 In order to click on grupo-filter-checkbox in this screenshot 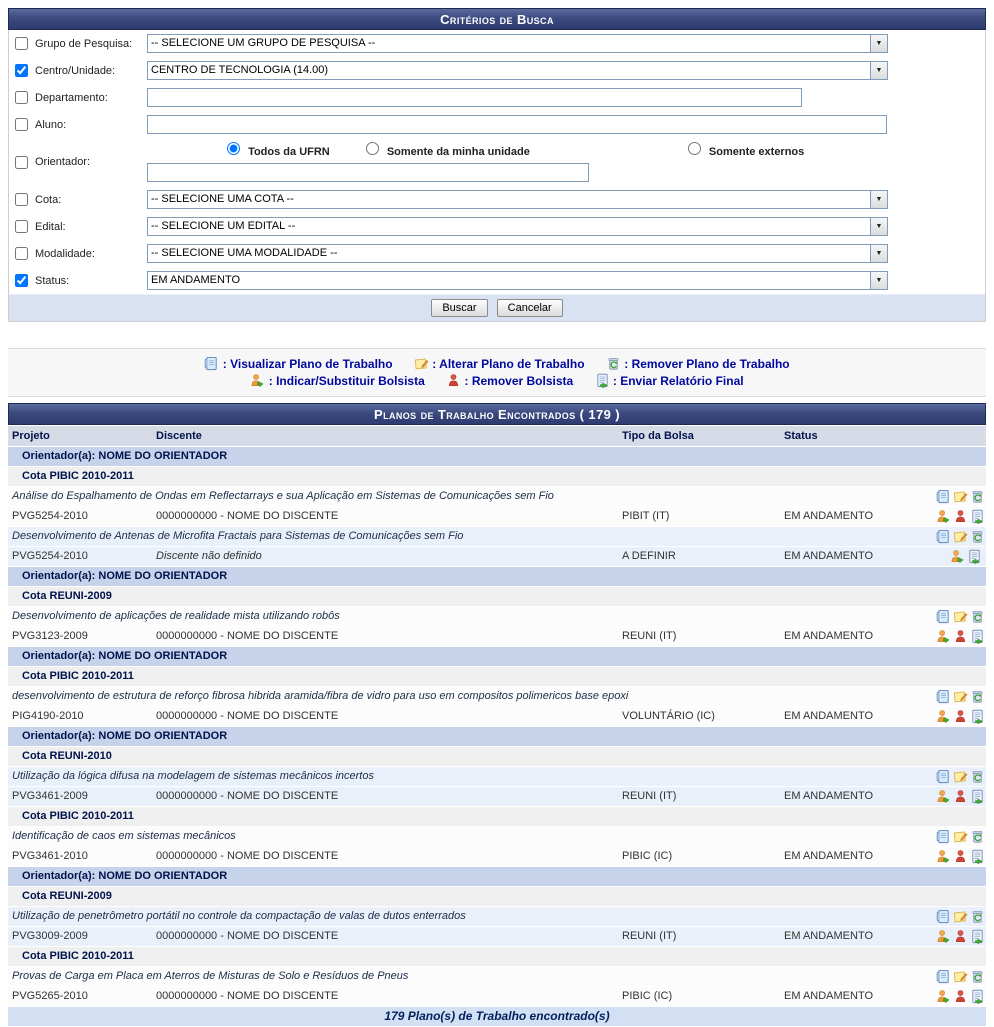, I will do `click(21, 43)`.